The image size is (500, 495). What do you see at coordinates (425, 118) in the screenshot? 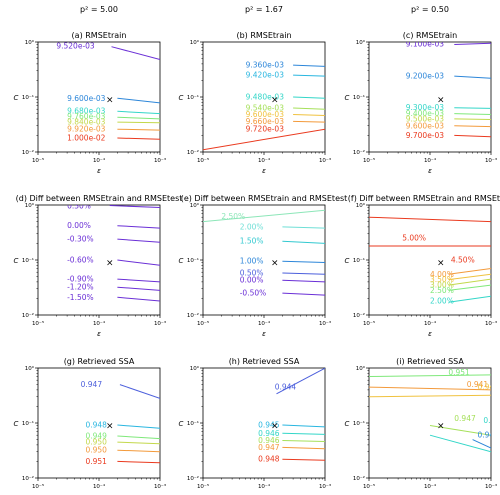
I see `contour-label-5: 9.500e-03` at bounding box center [425, 118].